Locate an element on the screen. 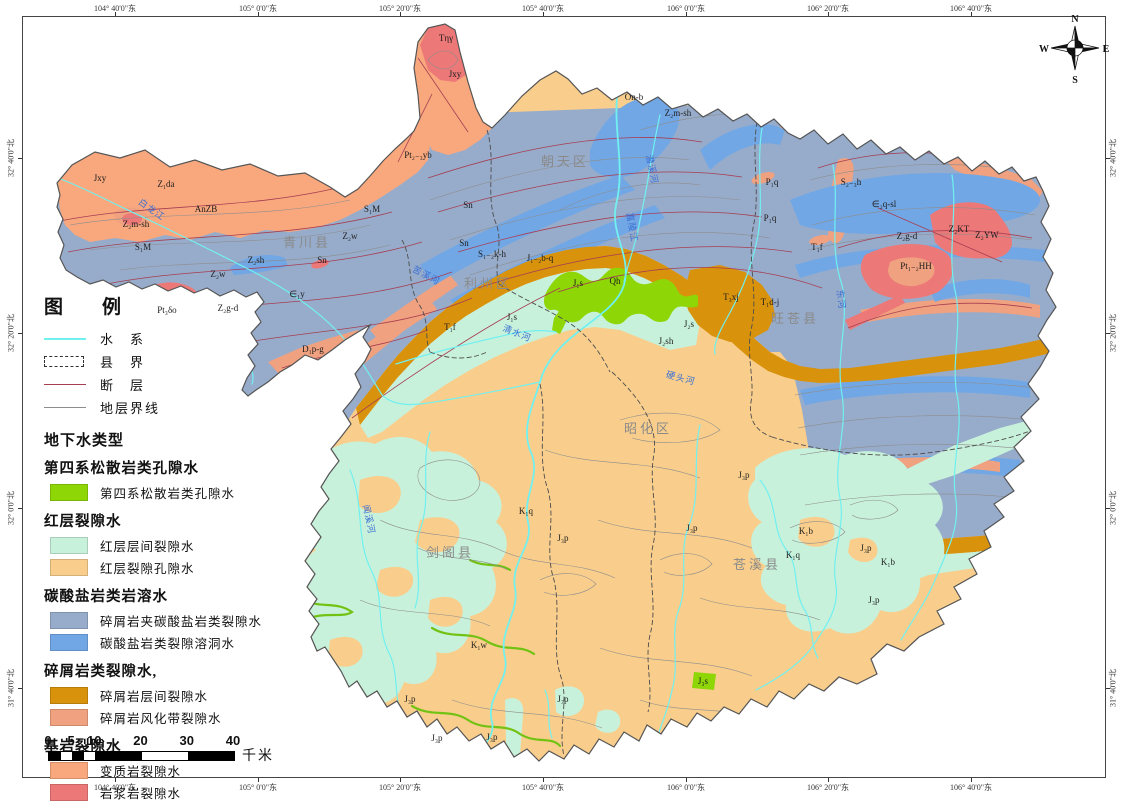 This screenshot has height=803, width=1121. legend-line-label: 水 系 is located at coordinates (123, 339).